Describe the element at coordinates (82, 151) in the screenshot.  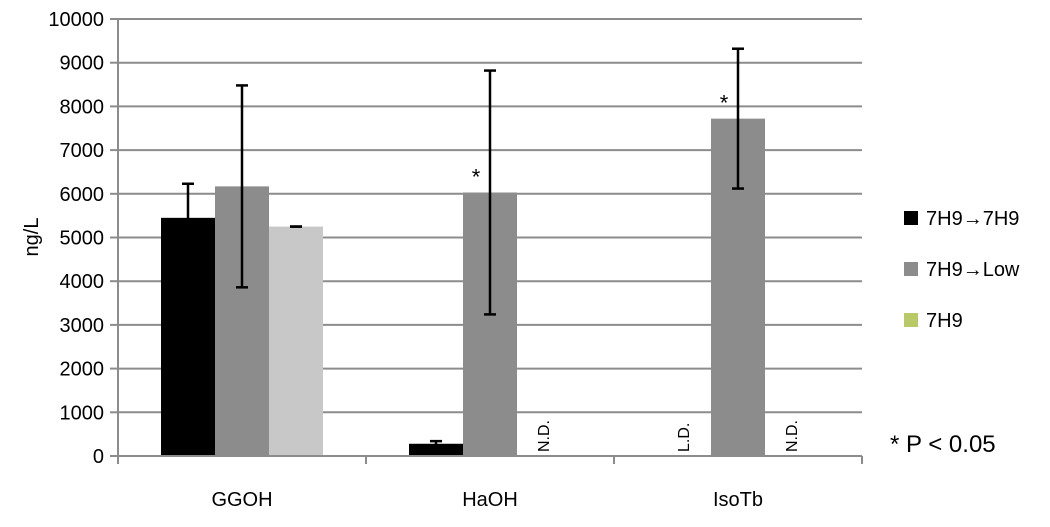
I see `y-tick-label: 7000` at that location.